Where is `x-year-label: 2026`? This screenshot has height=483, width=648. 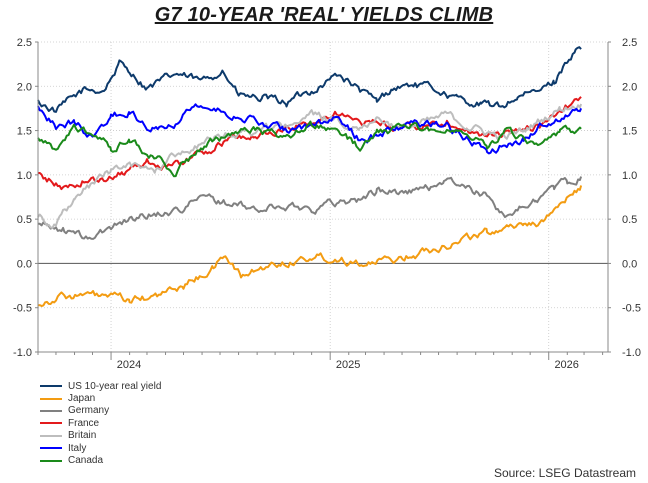 x-year-label: 2026 is located at coordinates (566, 365).